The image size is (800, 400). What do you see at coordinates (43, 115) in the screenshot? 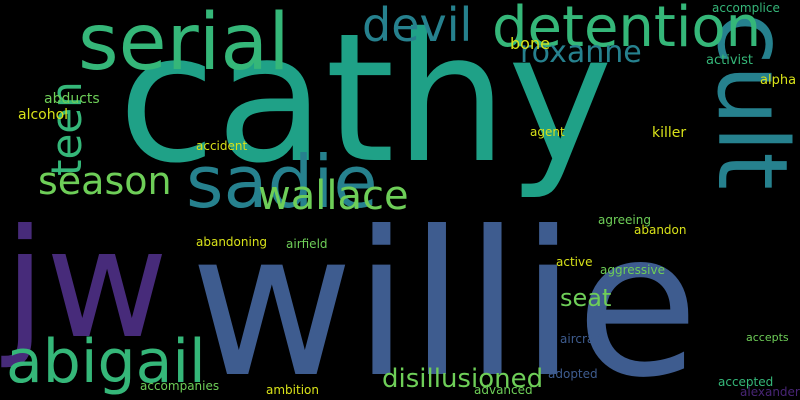
I see `word-alcohol: alcohol` at bounding box center [43, 115].